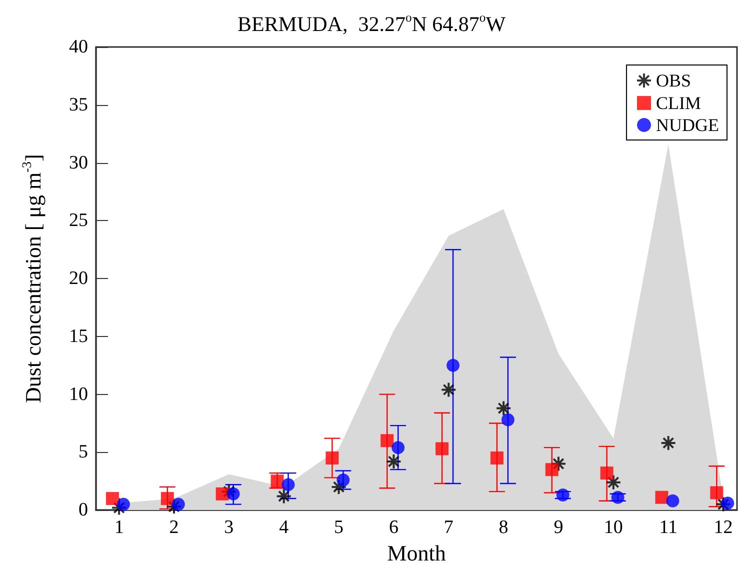  I want to click on y-tick-label: 35, so click(78, 105).